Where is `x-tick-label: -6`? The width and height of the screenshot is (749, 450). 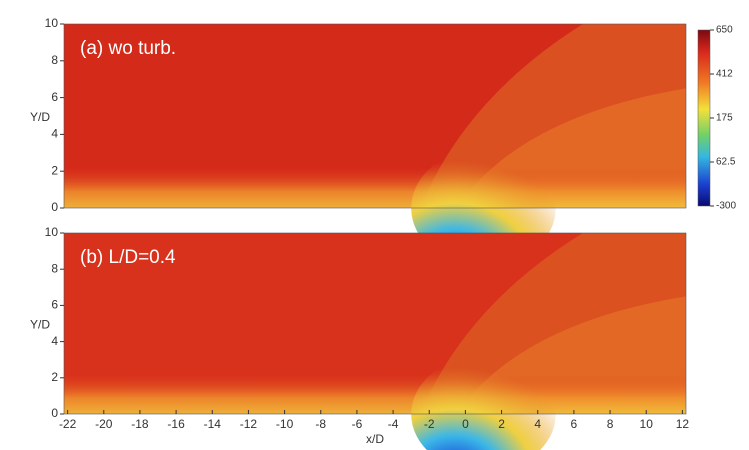
x-tick-label: -6 is located at coordinates (357, 424).